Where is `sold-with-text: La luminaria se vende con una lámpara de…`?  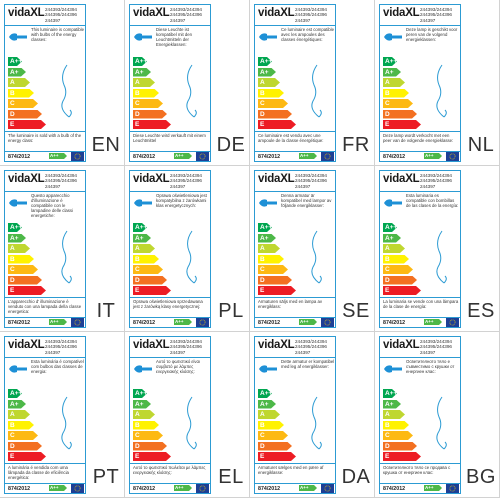 sold-with-text: La luminaria se vende con una lámpara de… is located at coordinates (421, 304).